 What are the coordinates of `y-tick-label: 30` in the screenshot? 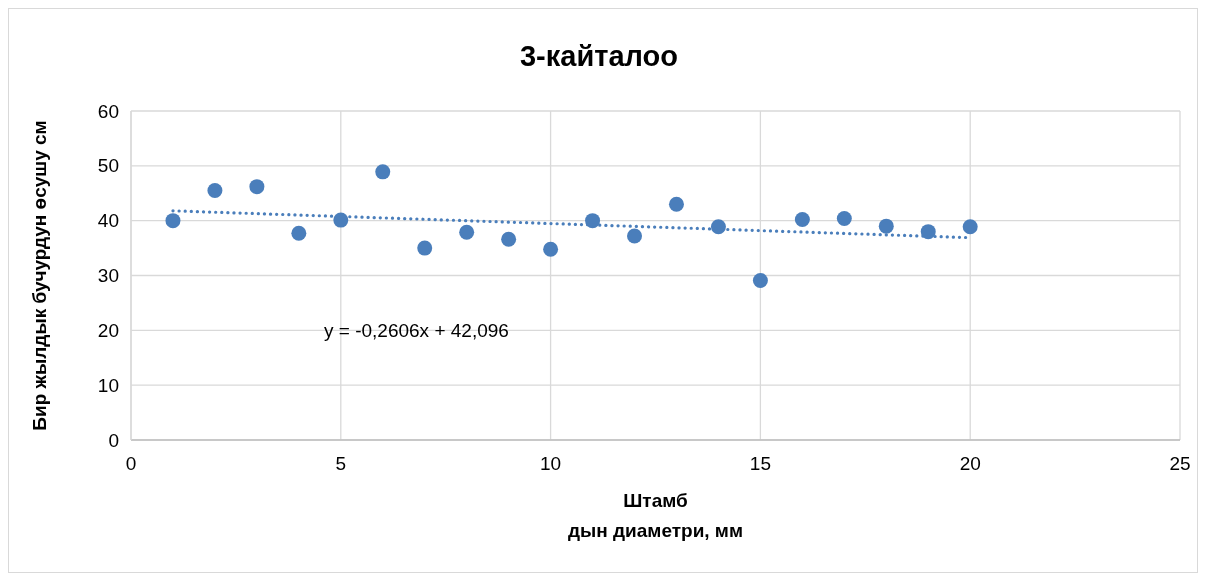 It's located at (108, 276).